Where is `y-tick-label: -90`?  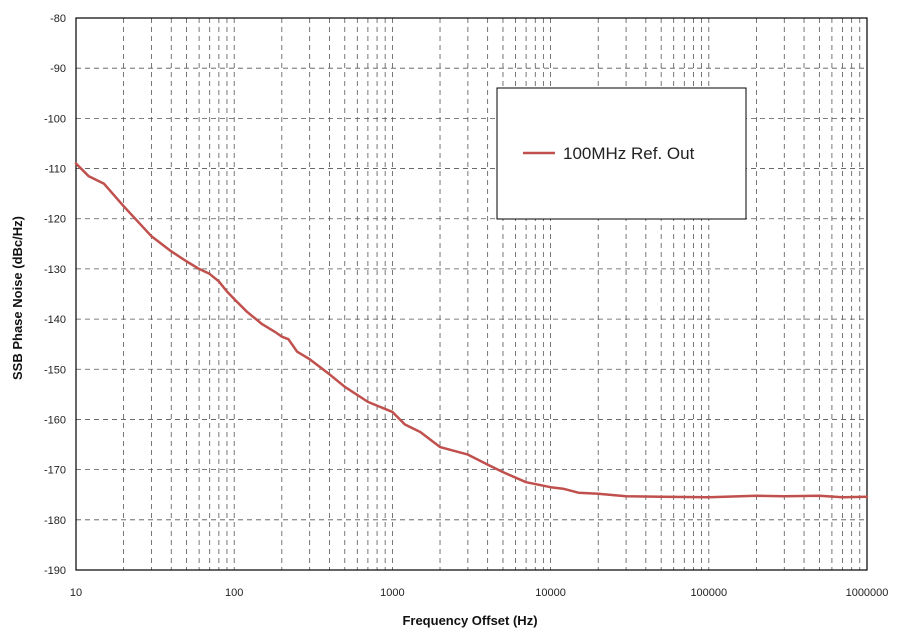 y-tick-label: -90 is located at coordinates (58, 69).